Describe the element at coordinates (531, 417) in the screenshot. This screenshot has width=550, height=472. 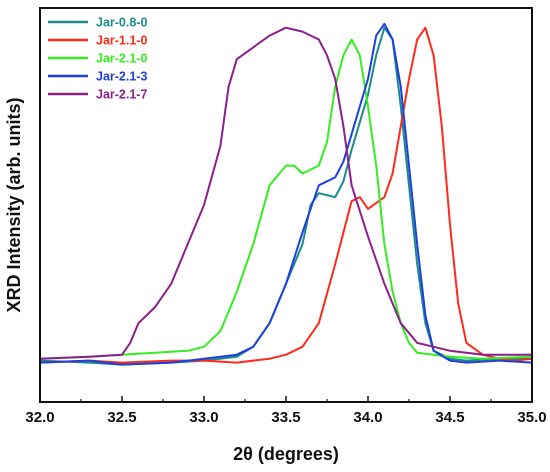
I see `x-tick-label: 35.0` at that location.